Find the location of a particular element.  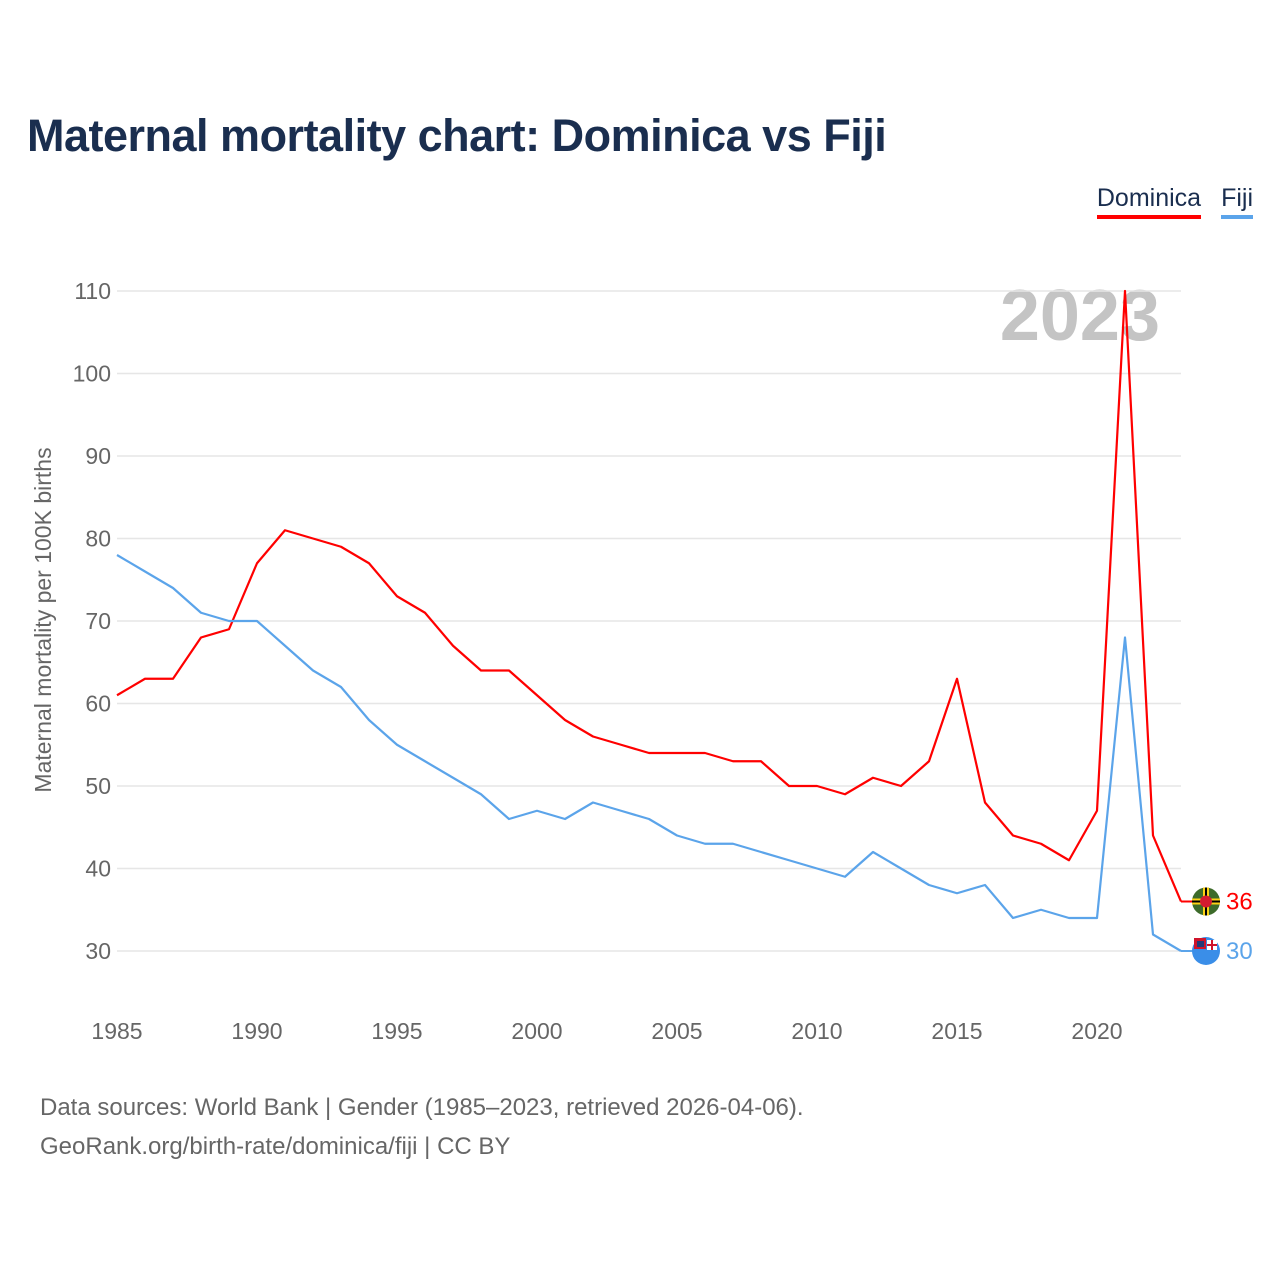

y-tick-label: 50 is located at coordinates (98, 786).